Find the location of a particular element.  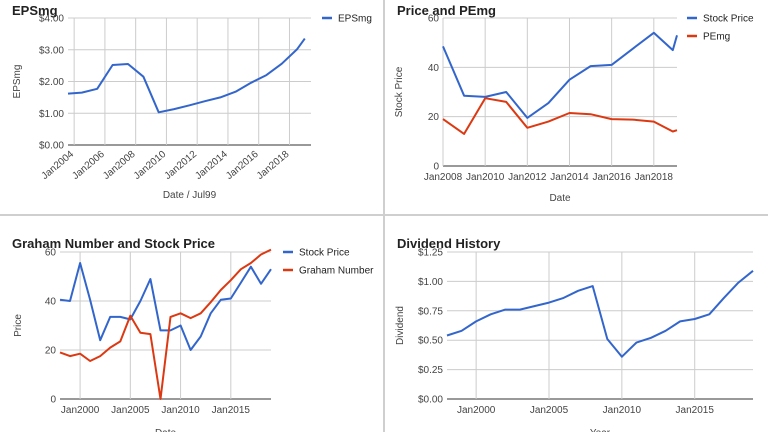

legend-label: Graham Number is located at coordinates (336, 271).